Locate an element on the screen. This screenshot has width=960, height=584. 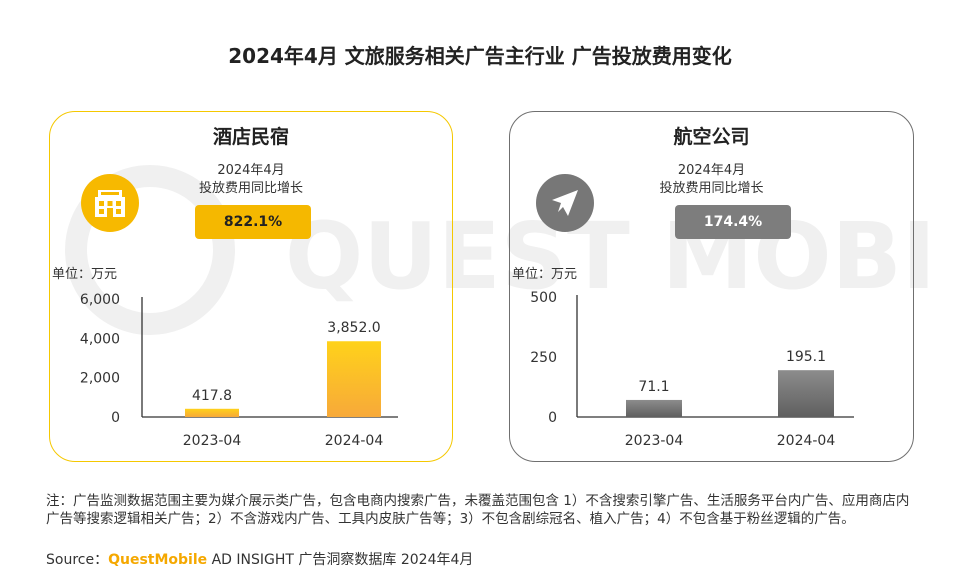
panel-title: 航空公司 is located at coordinates (711, 137).